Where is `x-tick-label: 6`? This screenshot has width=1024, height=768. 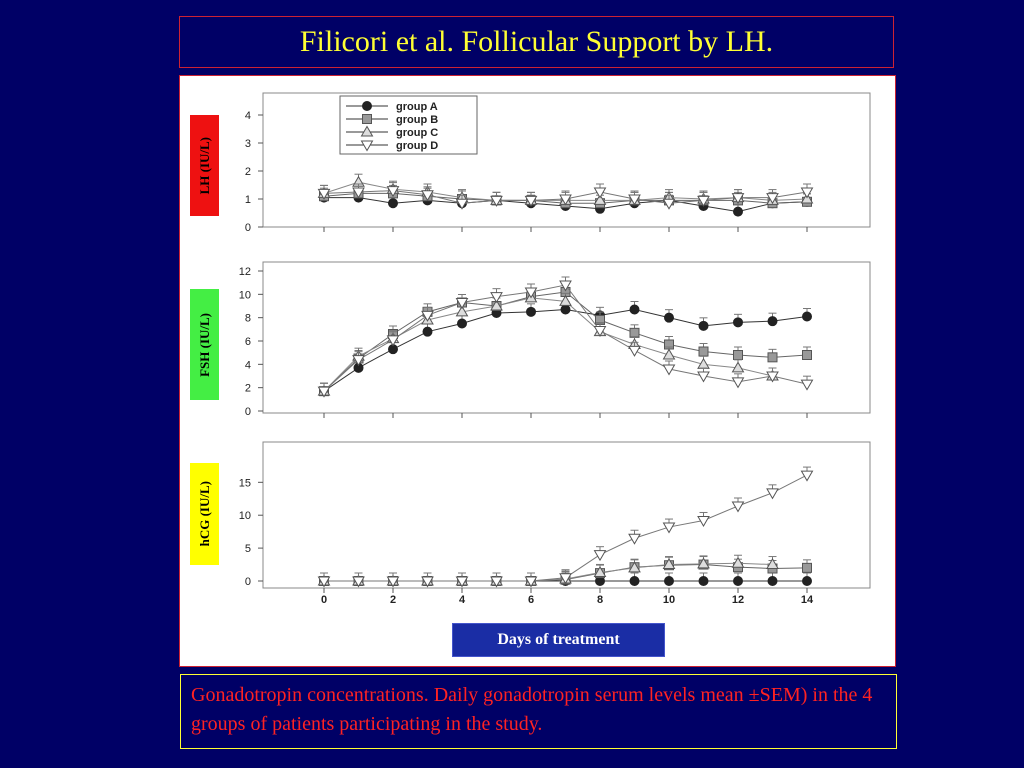
x-tick-label: 6 is located at coordinates (531, 600).